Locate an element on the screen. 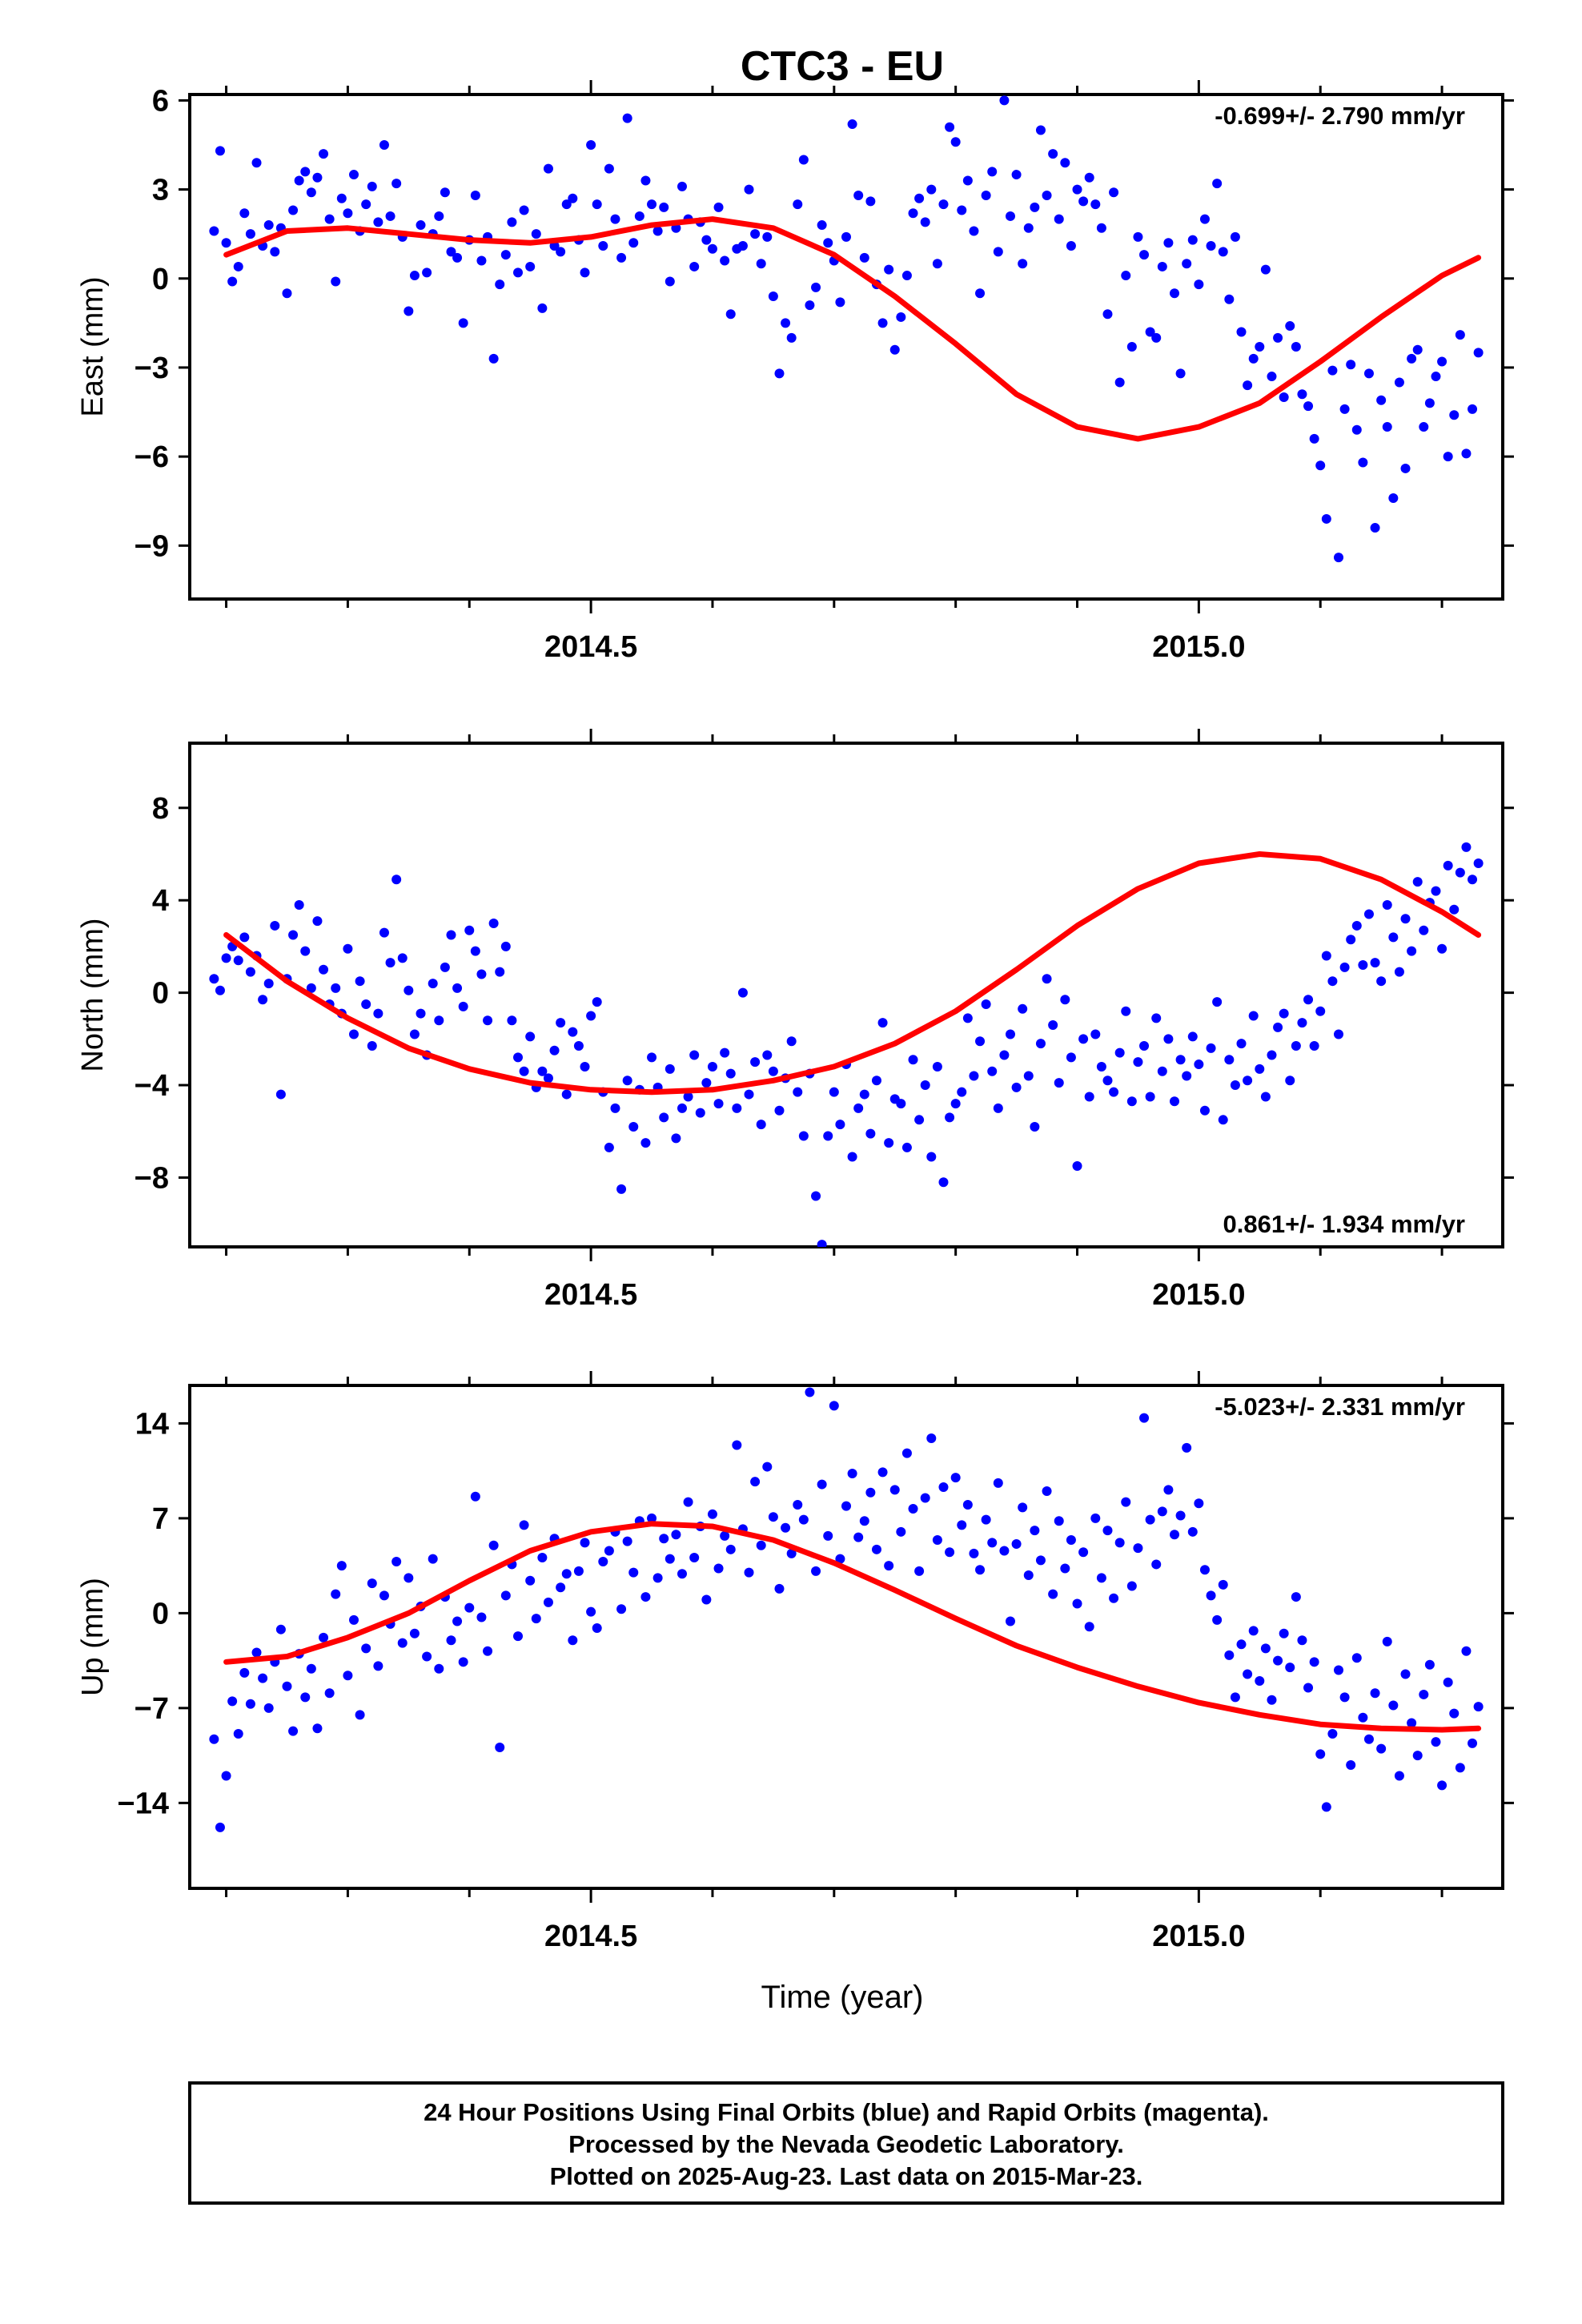 Image resolution: width=1582 pixels, height=2324 pixels. up-y-tick-label: −7 is located at coordinates (152, 1709).